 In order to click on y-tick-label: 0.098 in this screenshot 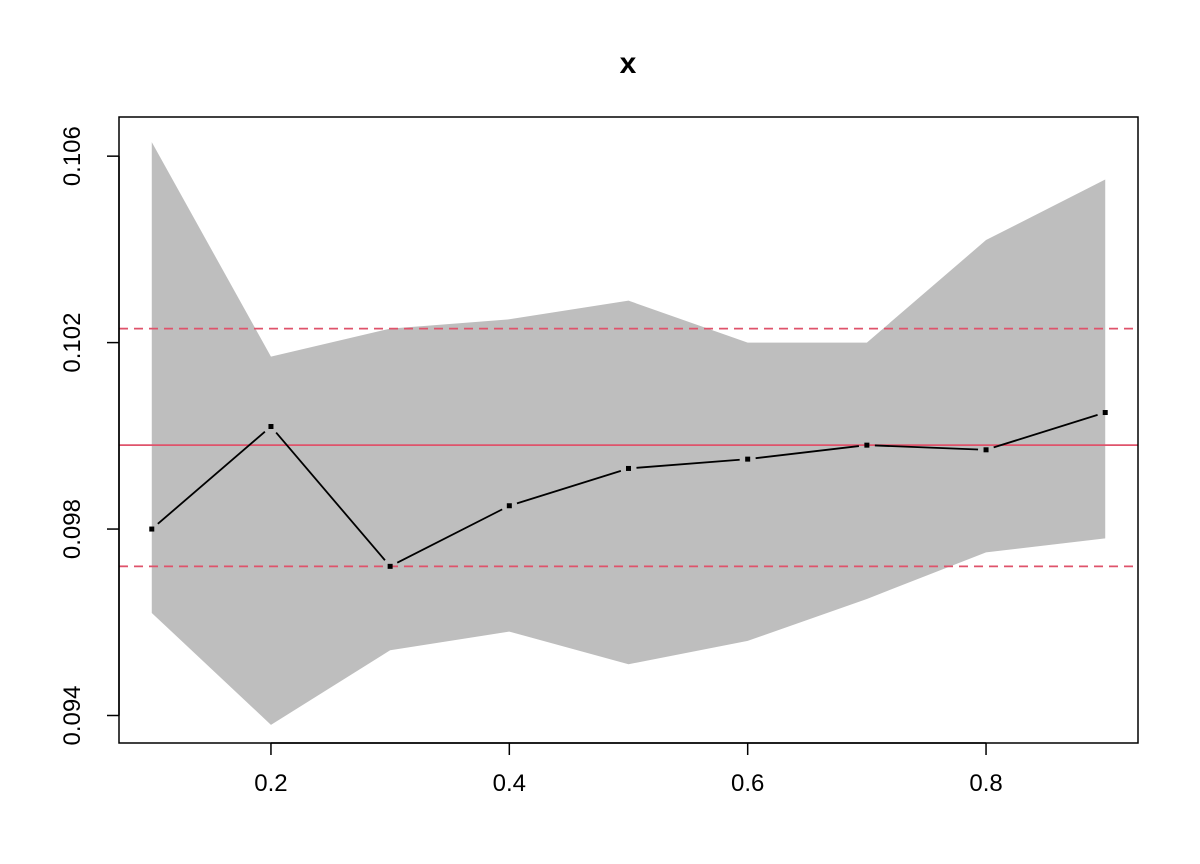, I will do `click(72, 529)`.